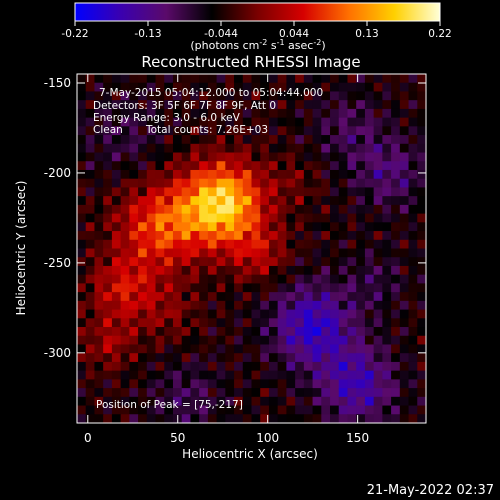 The height and width of the screenshot is (500, 500). I want to click on colorbar-tick-label: 0.044, so click(294, 34).